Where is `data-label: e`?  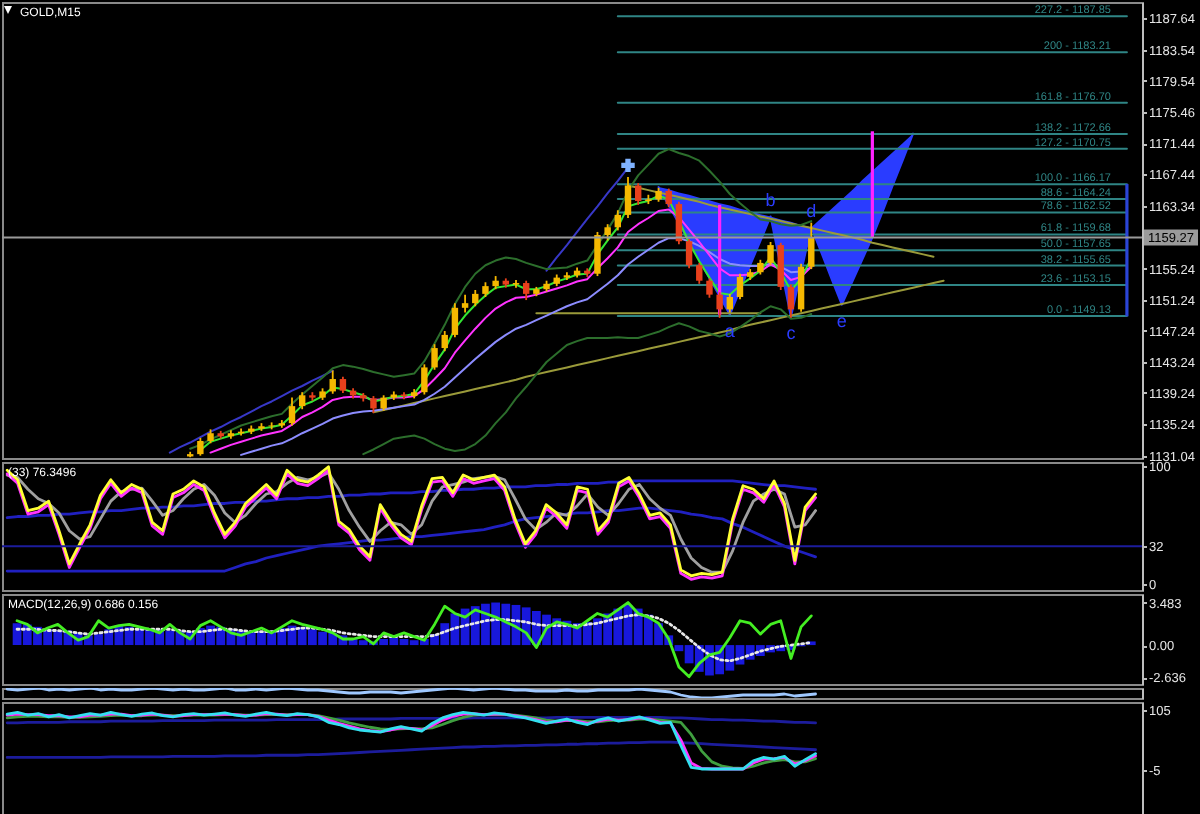 data-label: e is located at coordinates (841, 320).